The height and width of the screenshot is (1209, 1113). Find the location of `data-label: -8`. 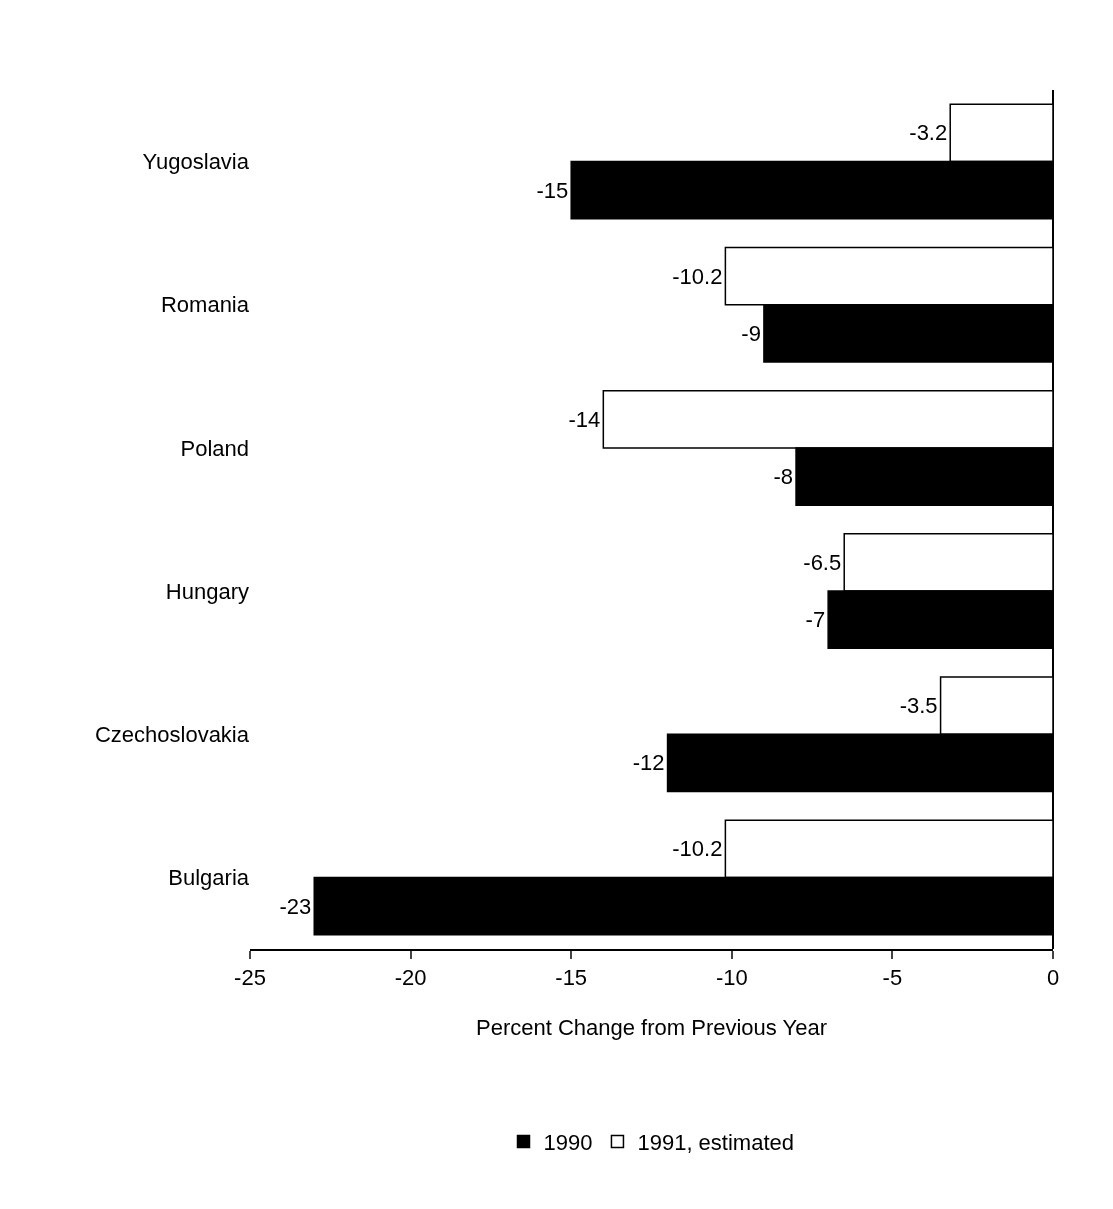

data-label: -8 is located at coordinates (783, 477).